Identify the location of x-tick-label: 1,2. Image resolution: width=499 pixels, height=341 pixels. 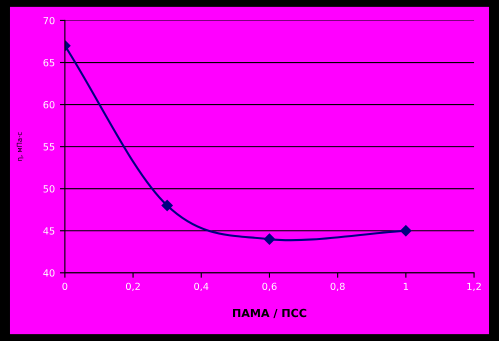
(474, 287).